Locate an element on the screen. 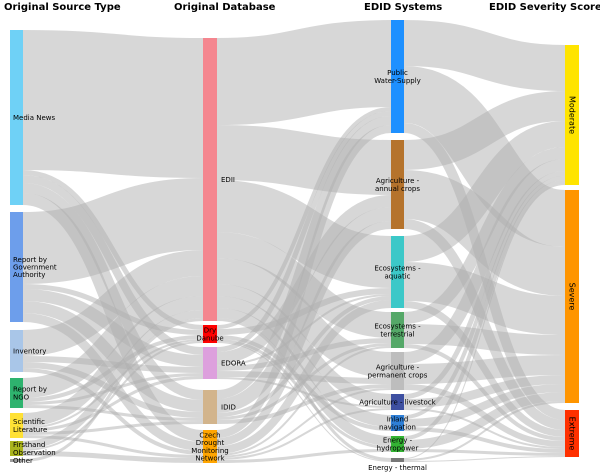 This screenshot has width=600, height=475. node-severe is located at coordinates (572, 296).